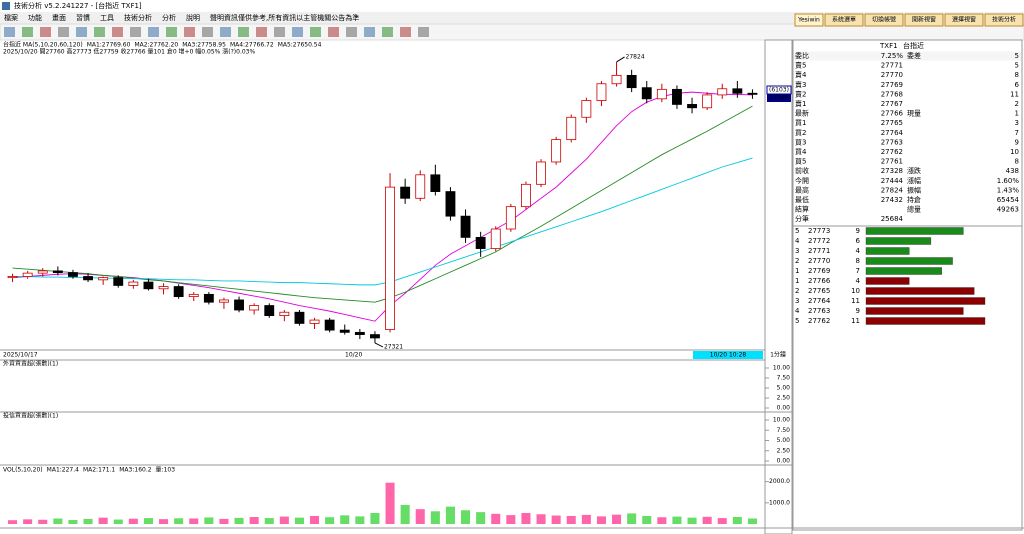  Describe the element at coordinates (107, 18) in the screenshot. I see `menu-item: 工具` at that location.